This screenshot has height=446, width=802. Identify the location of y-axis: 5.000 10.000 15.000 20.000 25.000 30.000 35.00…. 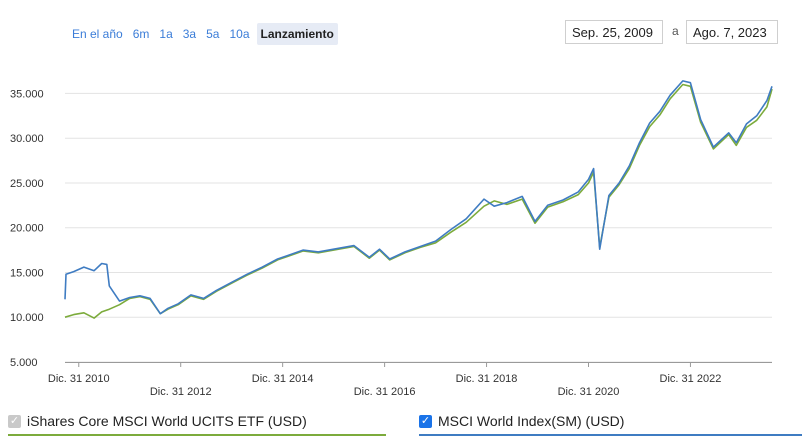
(27, 228).